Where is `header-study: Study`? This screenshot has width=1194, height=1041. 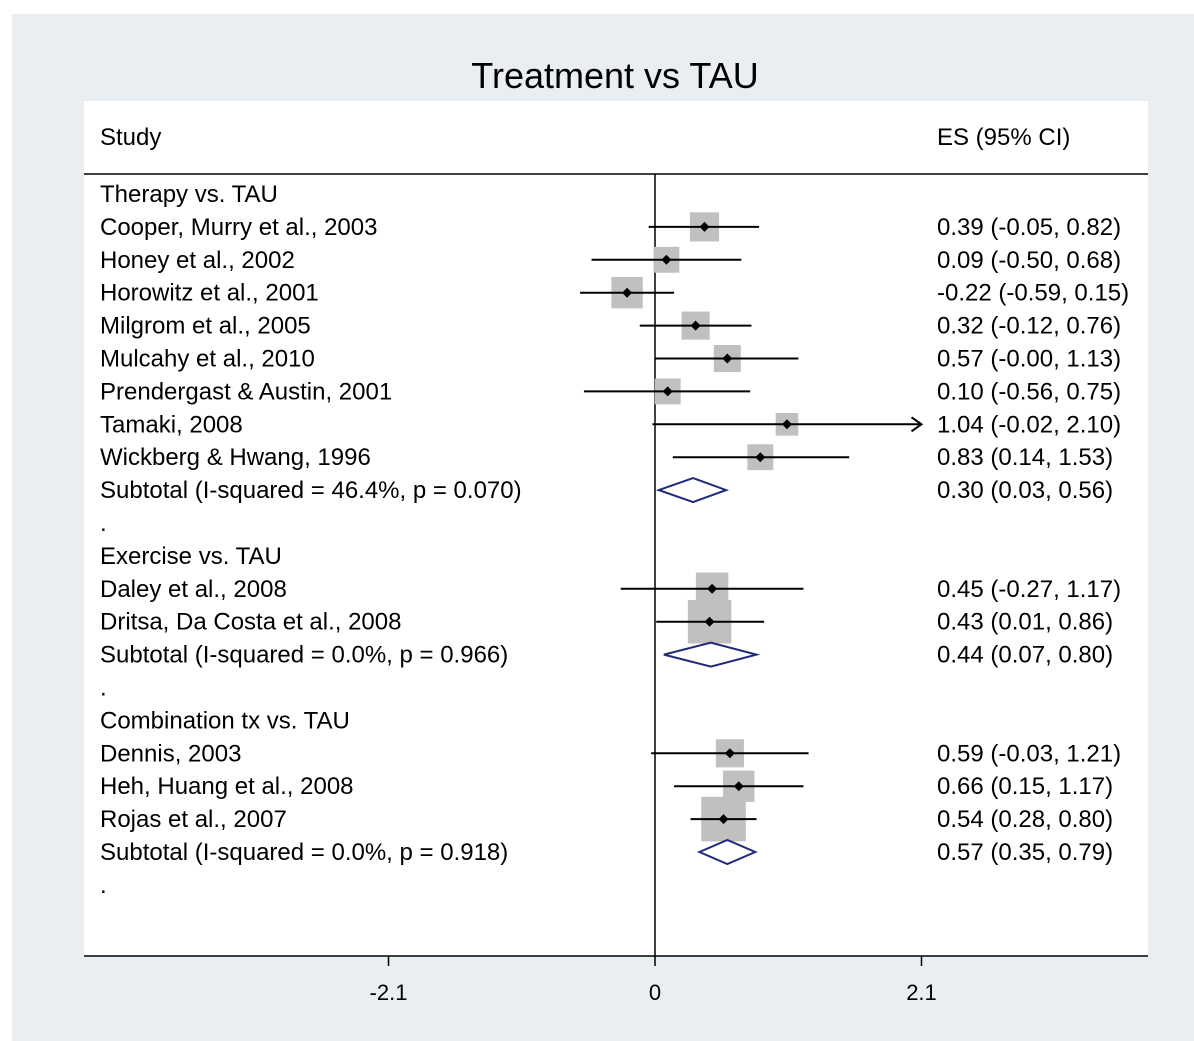
header-study: Study is located at coordinates (130, 137).